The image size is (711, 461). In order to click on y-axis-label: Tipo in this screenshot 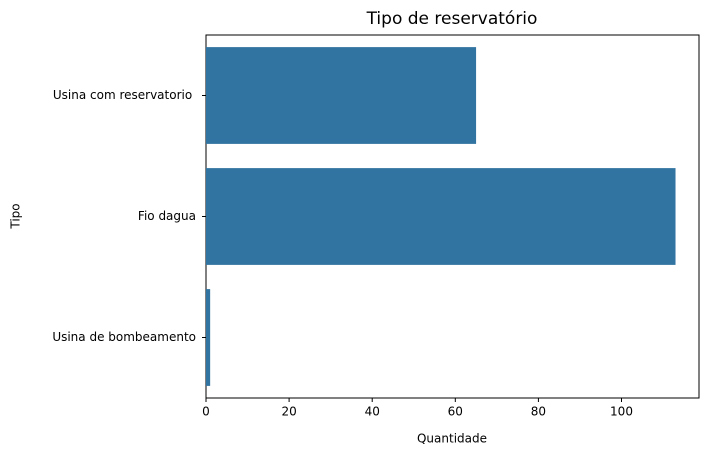, I will do `click(16, 216)`.